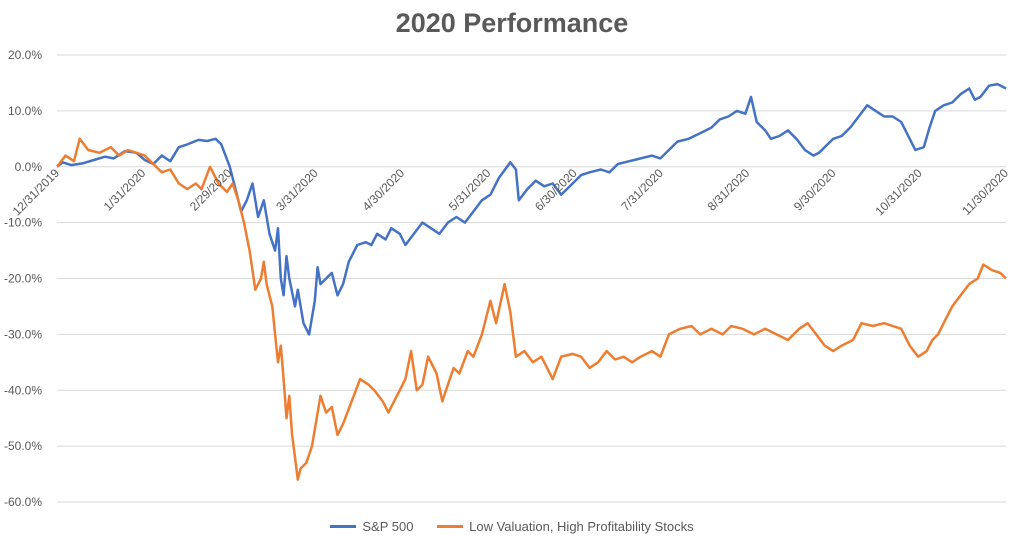 This screenshot has width=1024, height=546. What do you see at coordinates (23, 334) in the screenshot?
I see `y-tick-label: -30.0%` at bounding box center [23, 334].